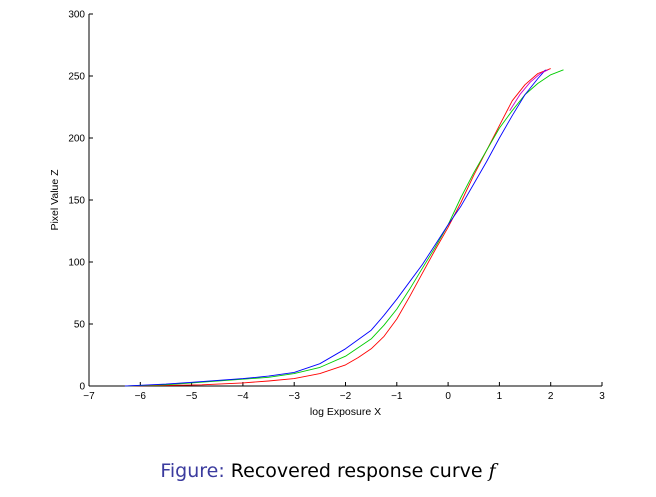 The width and height of the screenshot is (656, 497). I want to click on x-axis-label: log Exposure X, so click(345, 412).